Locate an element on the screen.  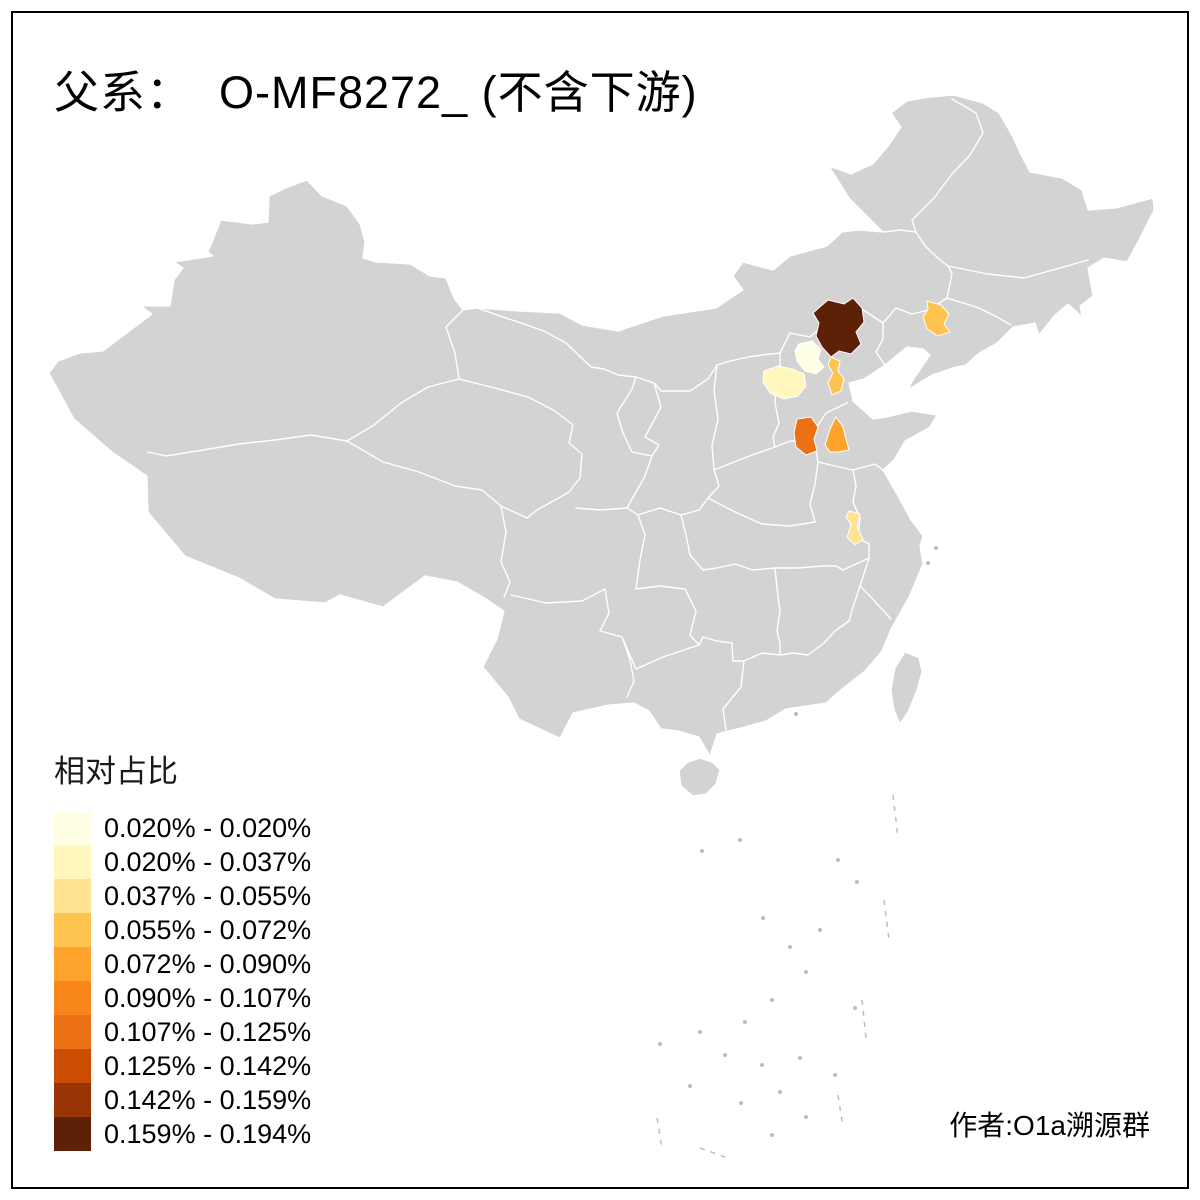
legend-label-1: 0.020% - 0.020% is located at coordinates (208, 827).